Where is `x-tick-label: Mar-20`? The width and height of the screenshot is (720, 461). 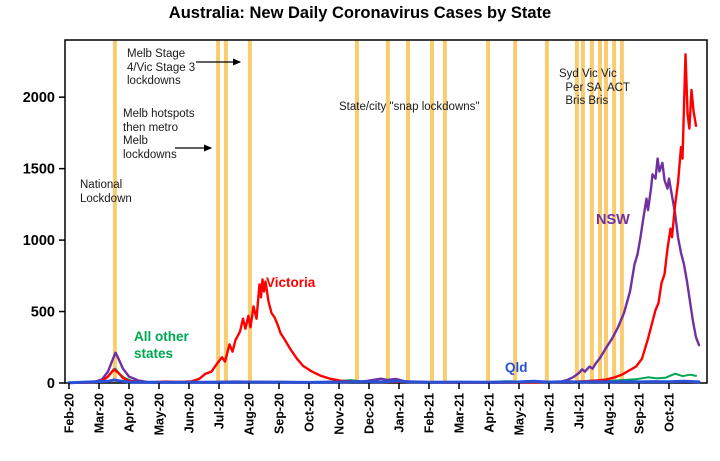 x-tick-label: Mar-20 is located at coordinates (100, 413).